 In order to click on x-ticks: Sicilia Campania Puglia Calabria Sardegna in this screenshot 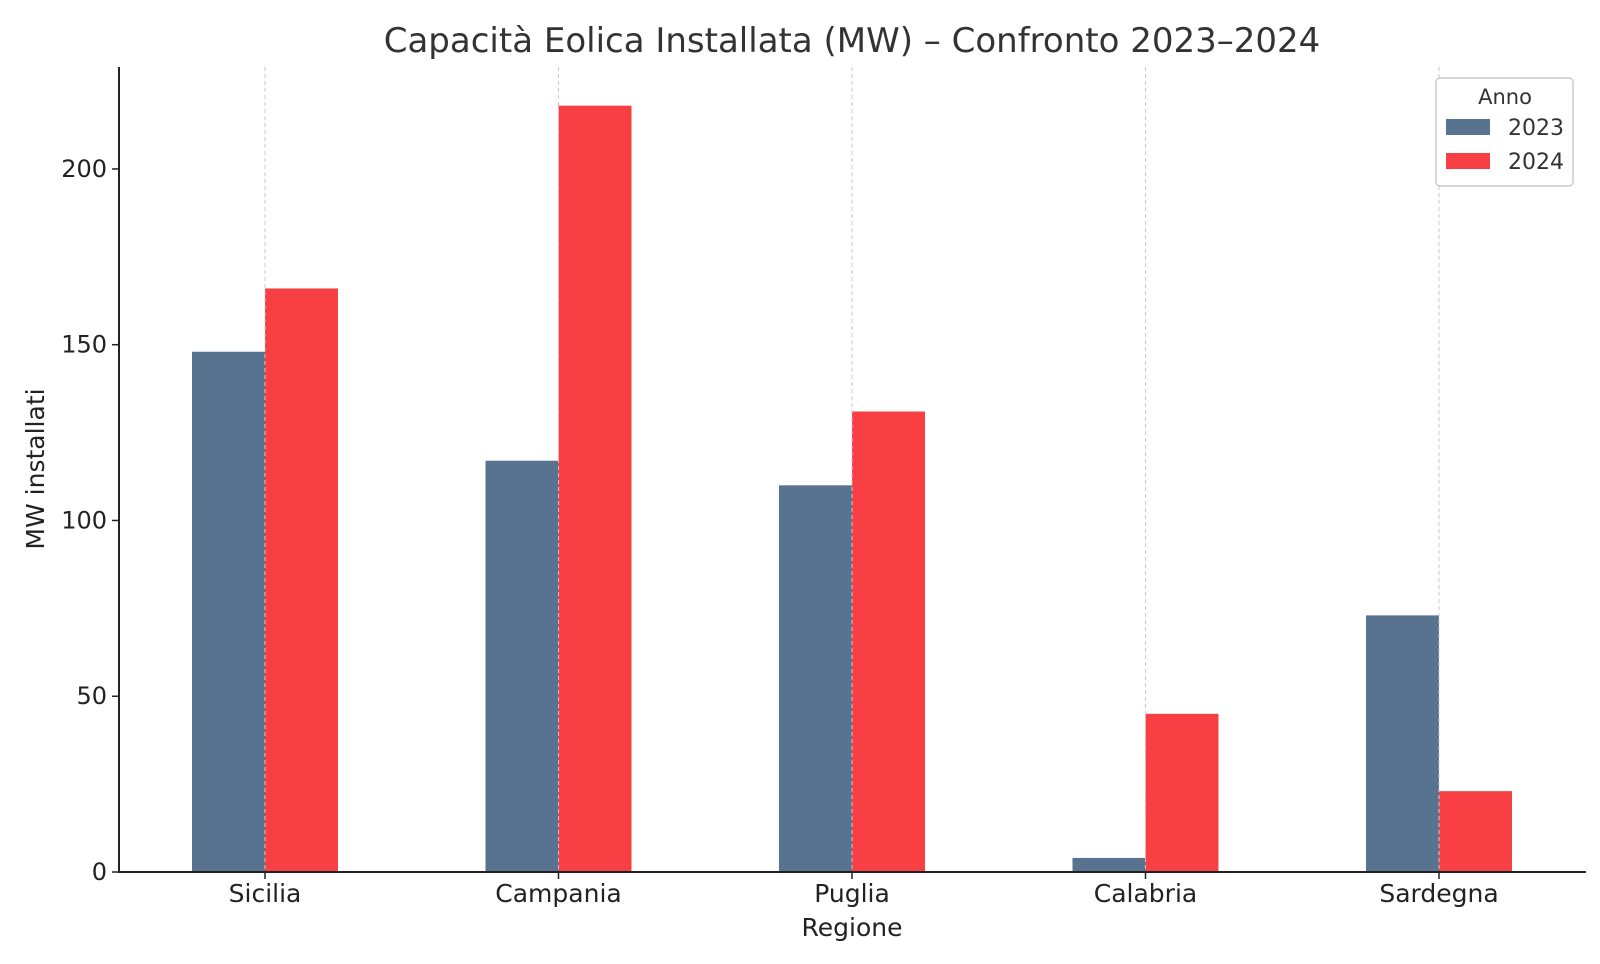, I will do `click(864, 890)`.